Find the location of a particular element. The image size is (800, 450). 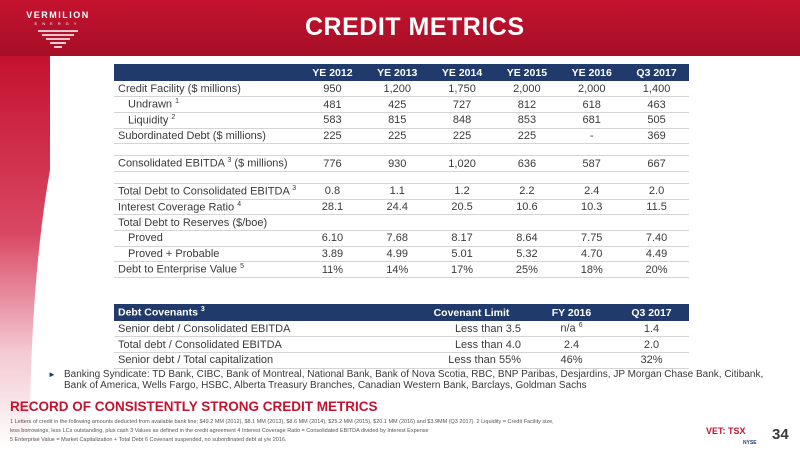

table-row: Total Debt to Reserves ($/boe) is located at coordinates (401, 222).